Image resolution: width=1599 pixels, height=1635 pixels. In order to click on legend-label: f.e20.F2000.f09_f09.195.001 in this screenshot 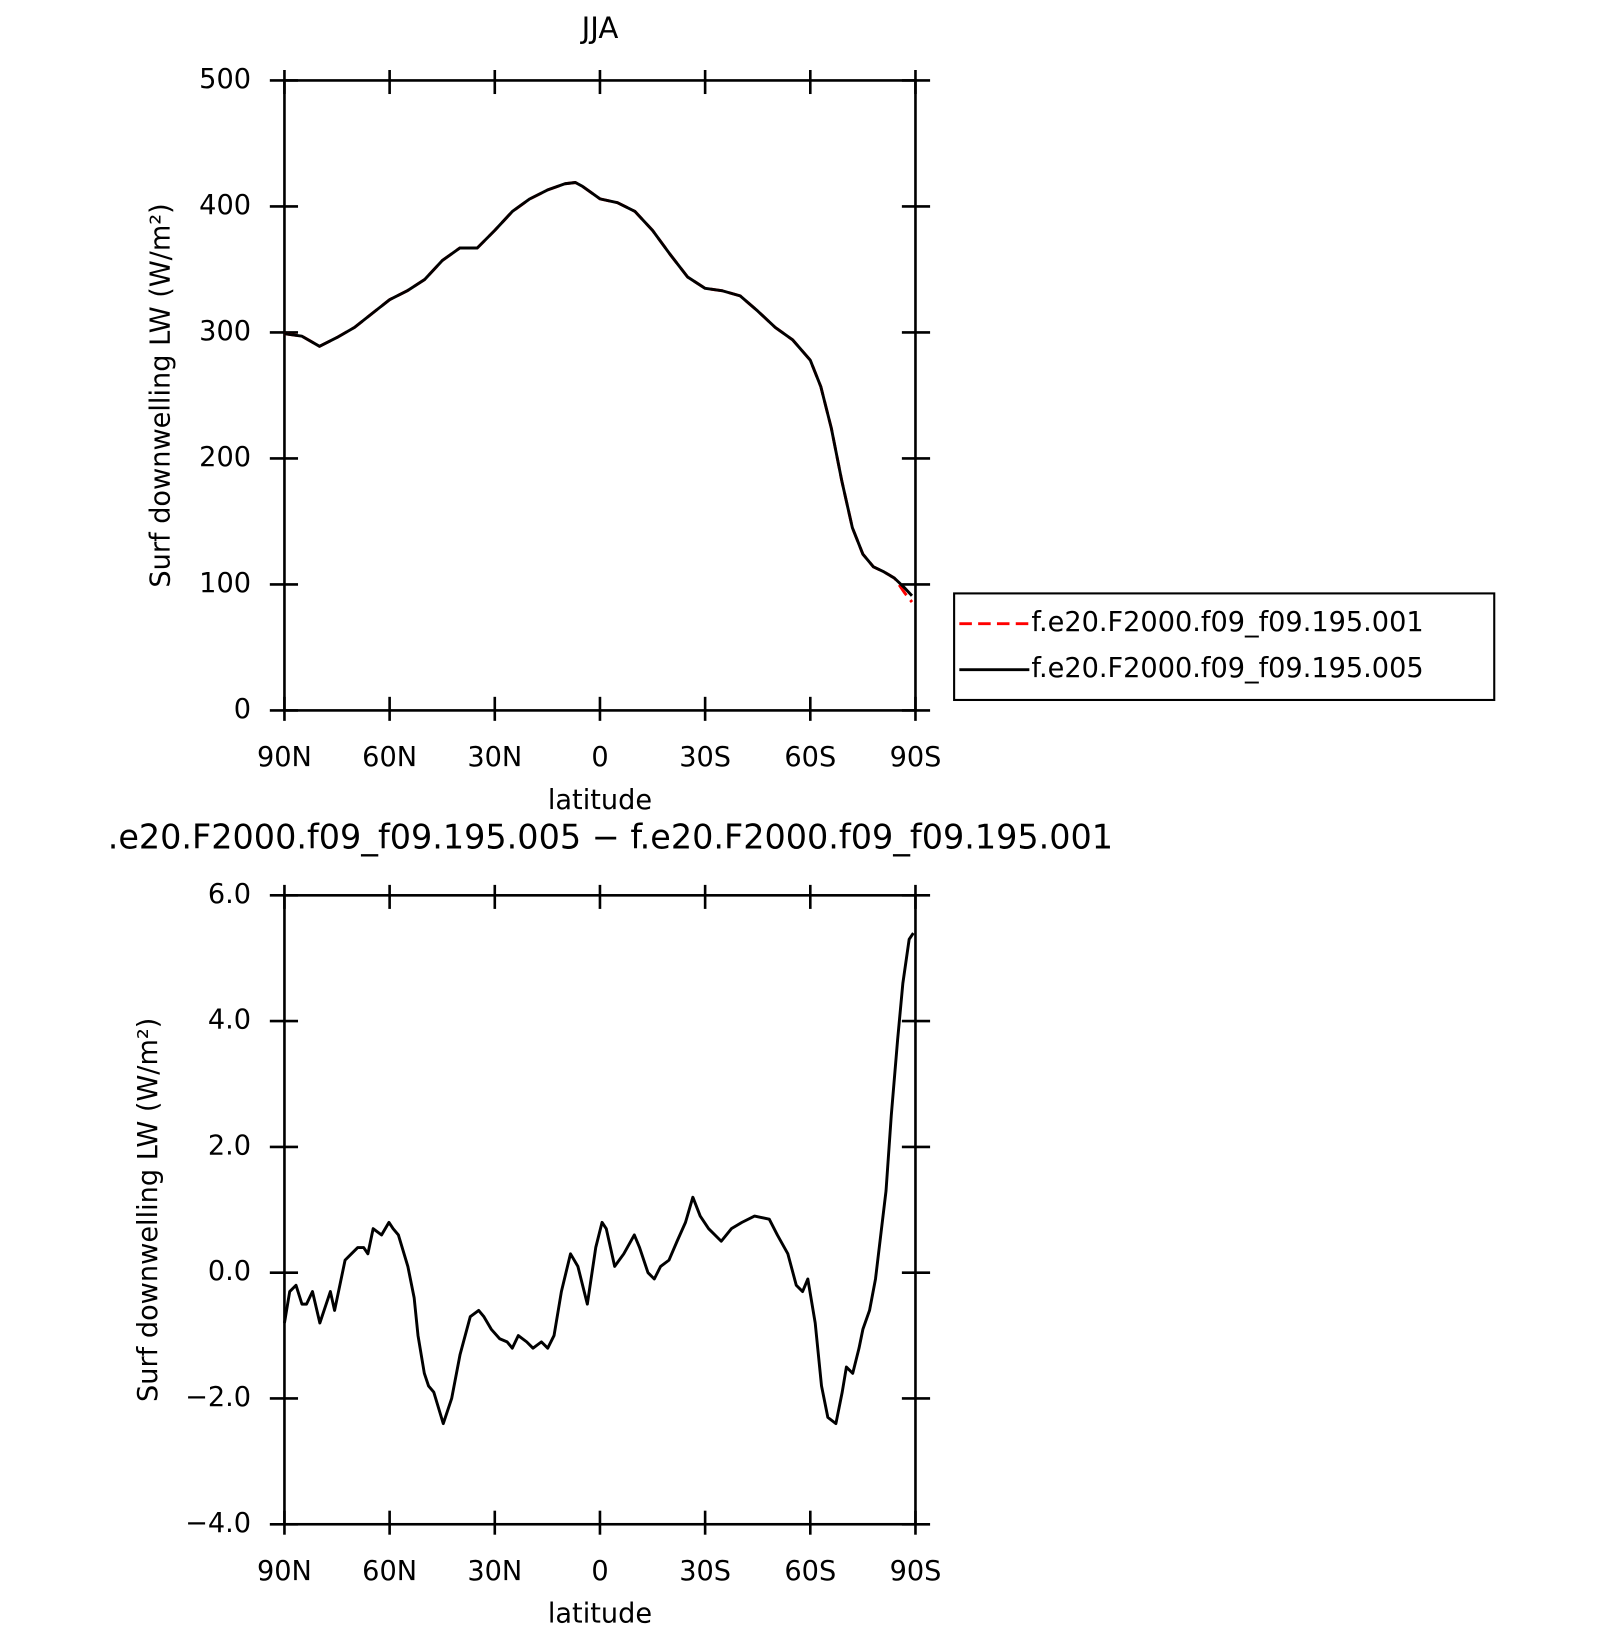, I will do `click(1227, 622)`.